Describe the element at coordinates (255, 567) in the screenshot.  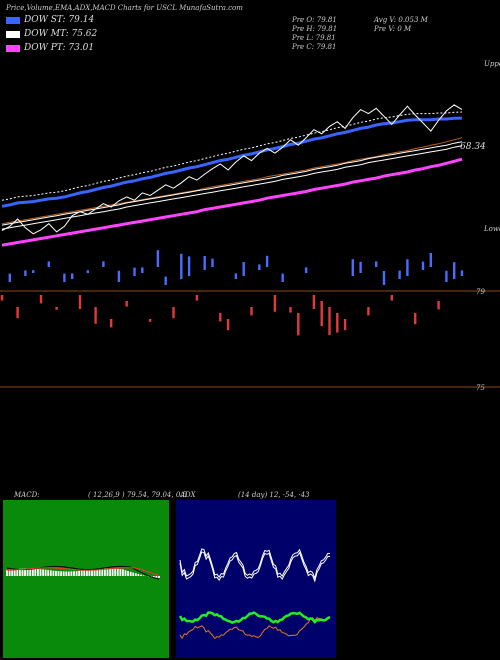
I see `adx-minus-di-line` at that location.